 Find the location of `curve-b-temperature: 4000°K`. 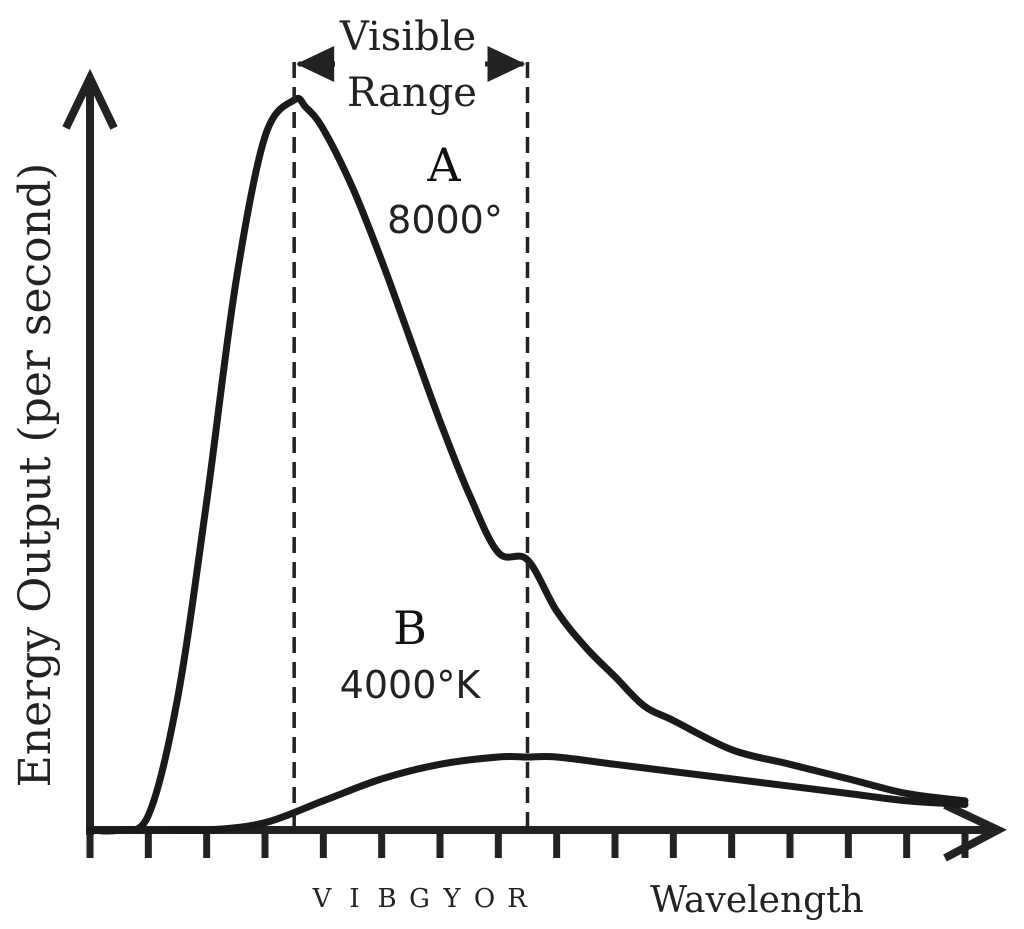

curve-b-temperature: 4000°K is located at coordinates (411, 685).